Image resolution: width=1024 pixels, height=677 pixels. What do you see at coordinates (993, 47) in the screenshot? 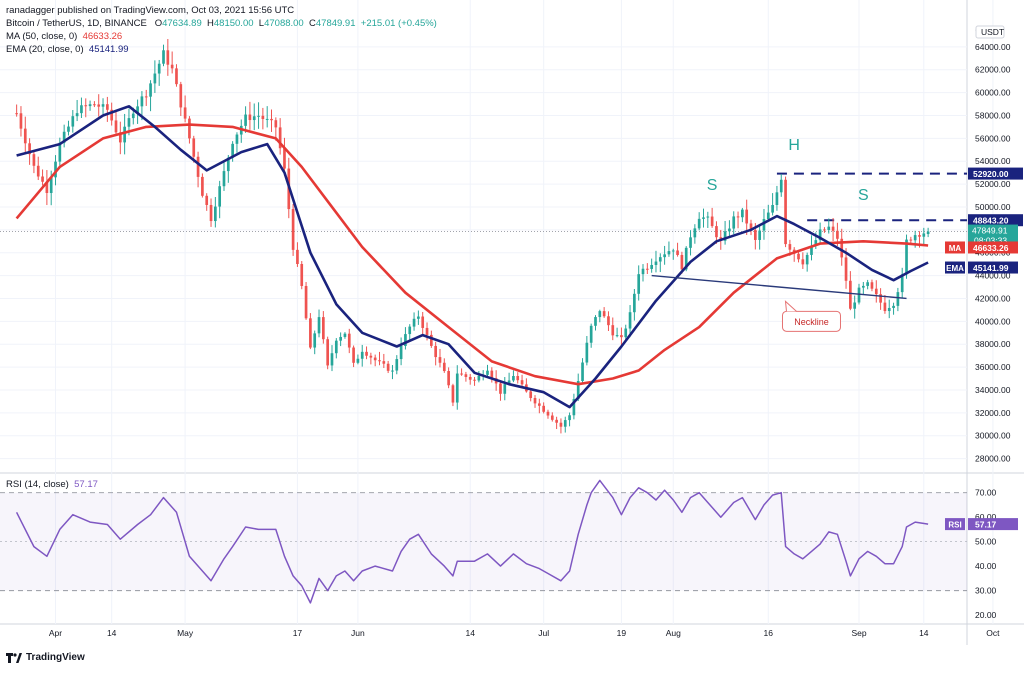
I see `price-tick-label: 64000.00` at bounding box center [993, 47].